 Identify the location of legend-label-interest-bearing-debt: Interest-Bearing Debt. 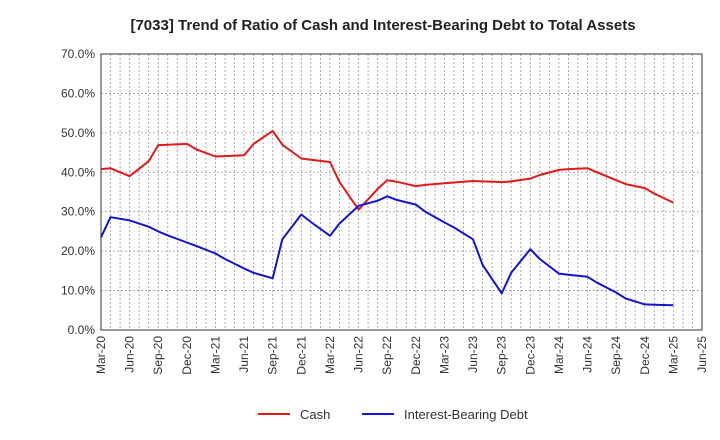
(466, 414).